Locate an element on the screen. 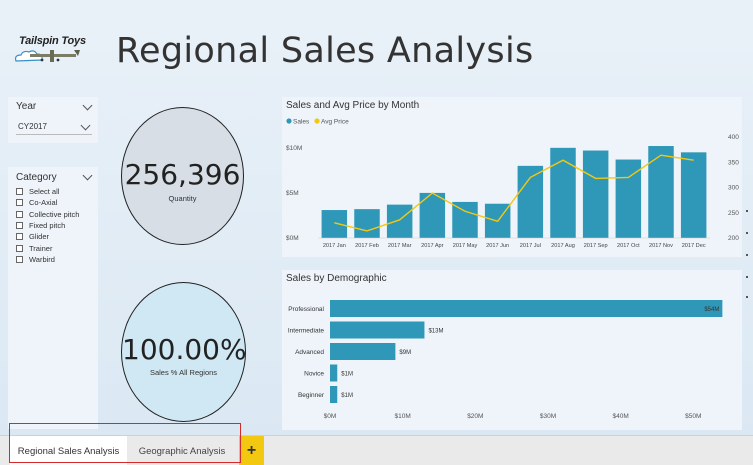 This screenshot has width=753, height=465. x-tick-label: 2017 Jul is located at coordinates (530, 246).